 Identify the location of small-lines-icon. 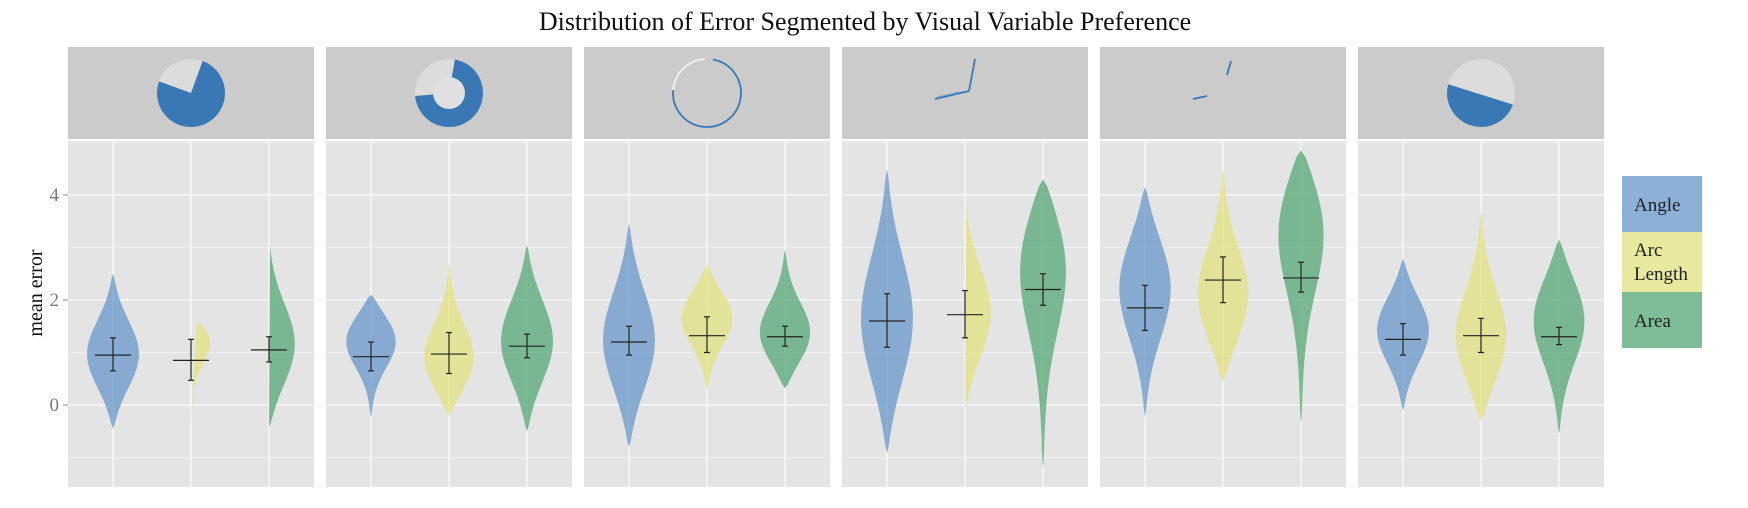
(1212, 80).